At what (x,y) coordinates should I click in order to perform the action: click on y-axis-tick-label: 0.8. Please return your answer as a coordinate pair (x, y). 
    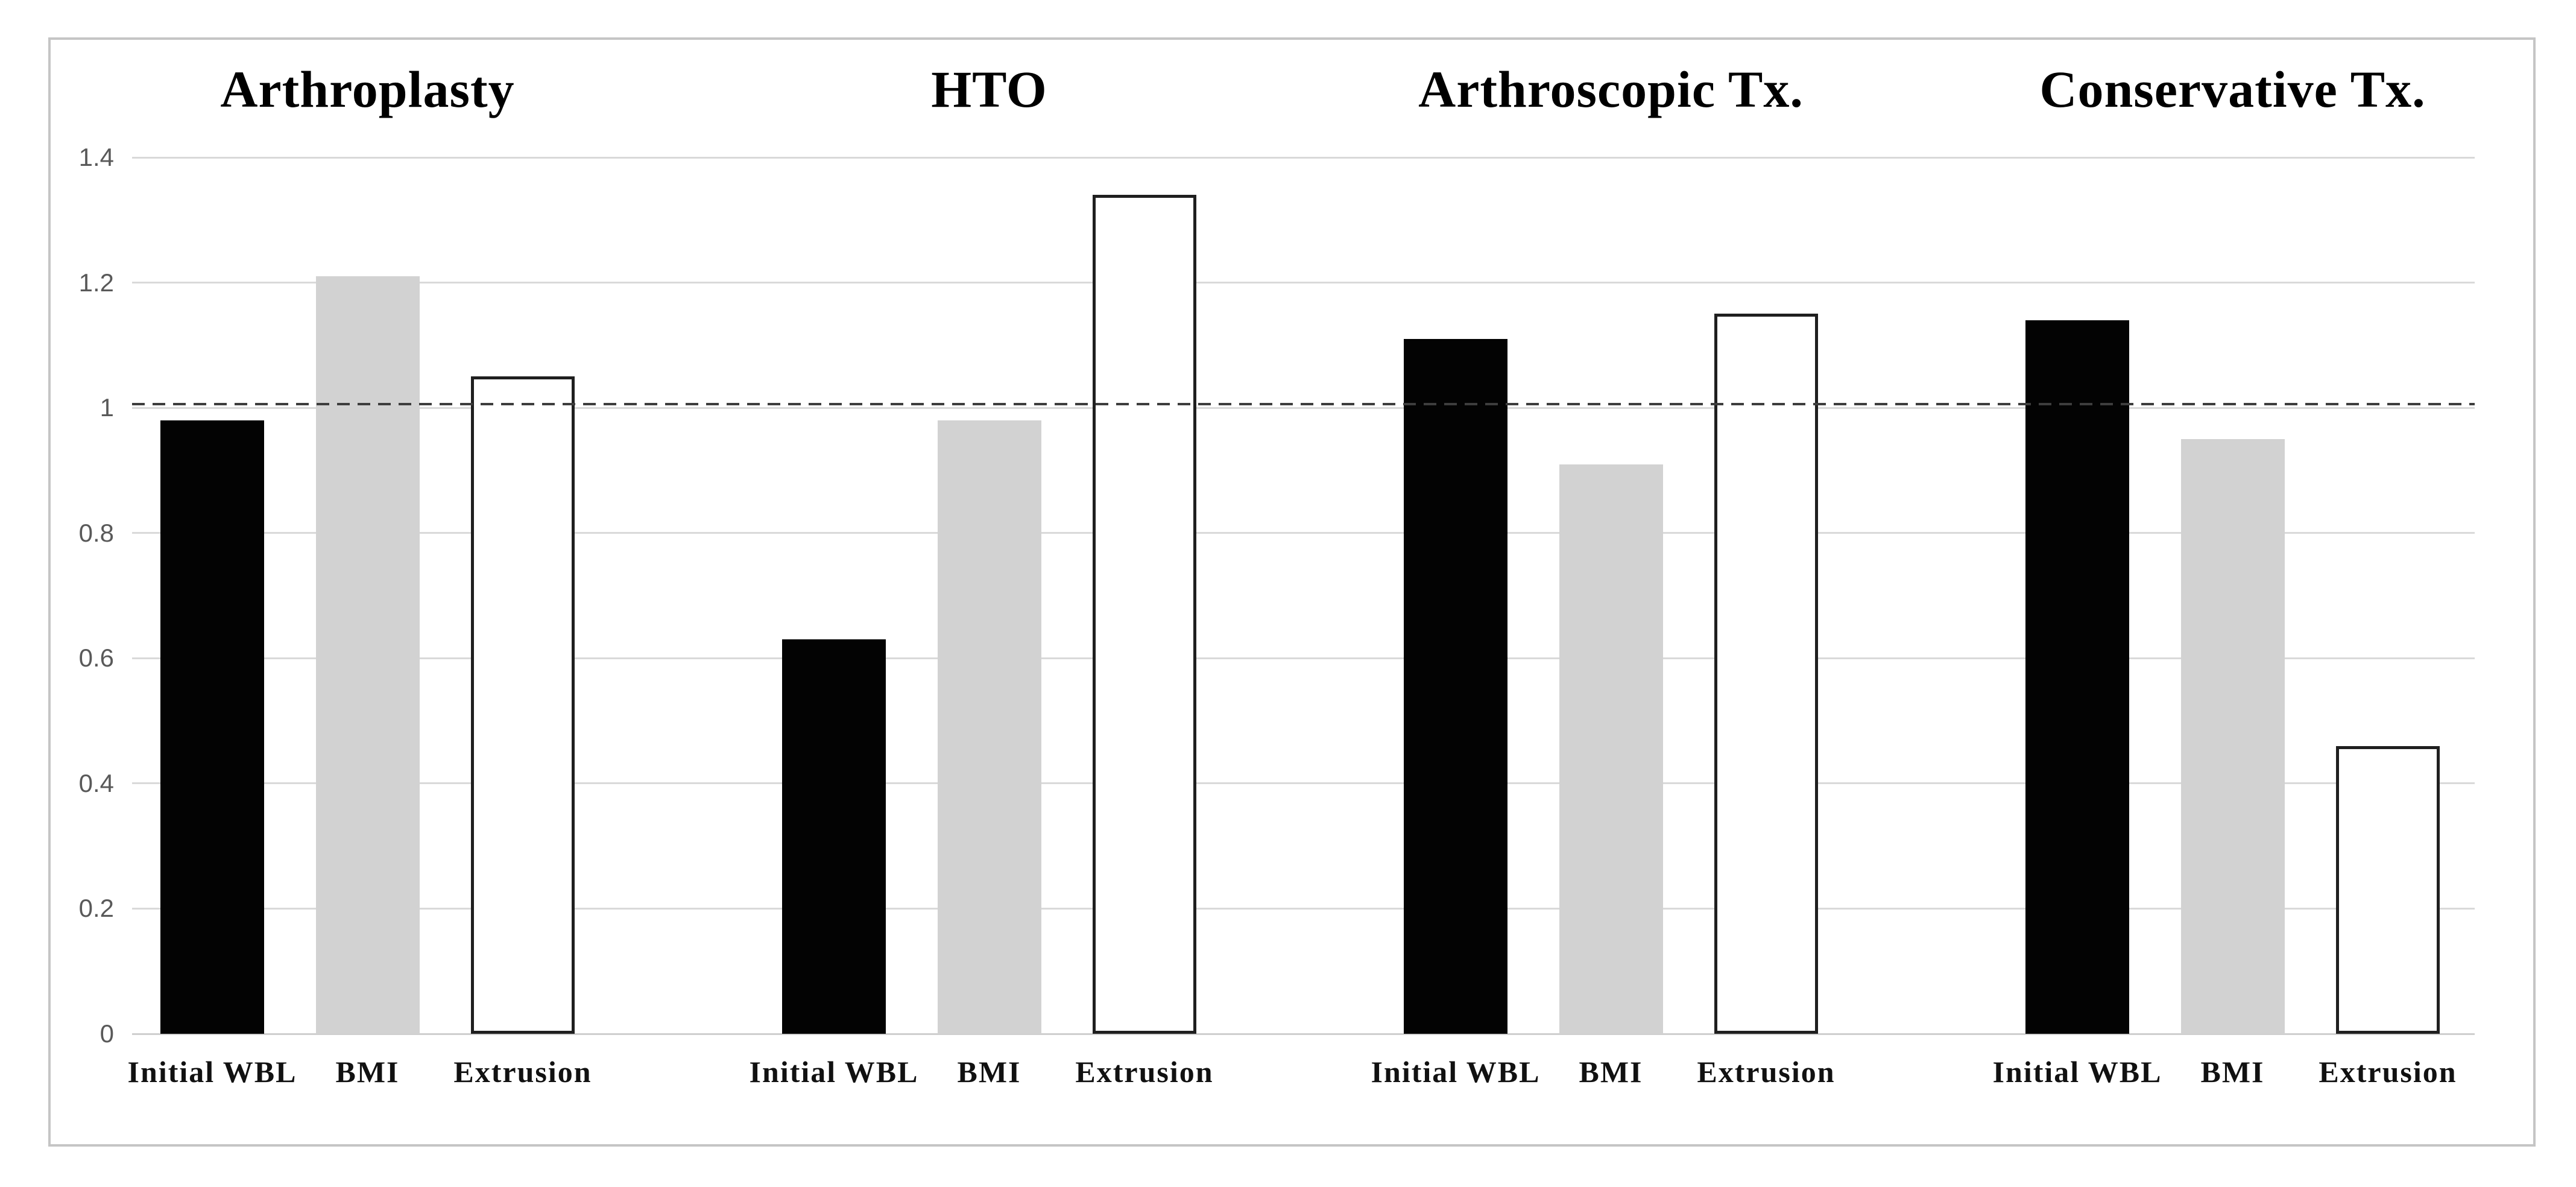
    Looking at the image, I should click on (96, 532).